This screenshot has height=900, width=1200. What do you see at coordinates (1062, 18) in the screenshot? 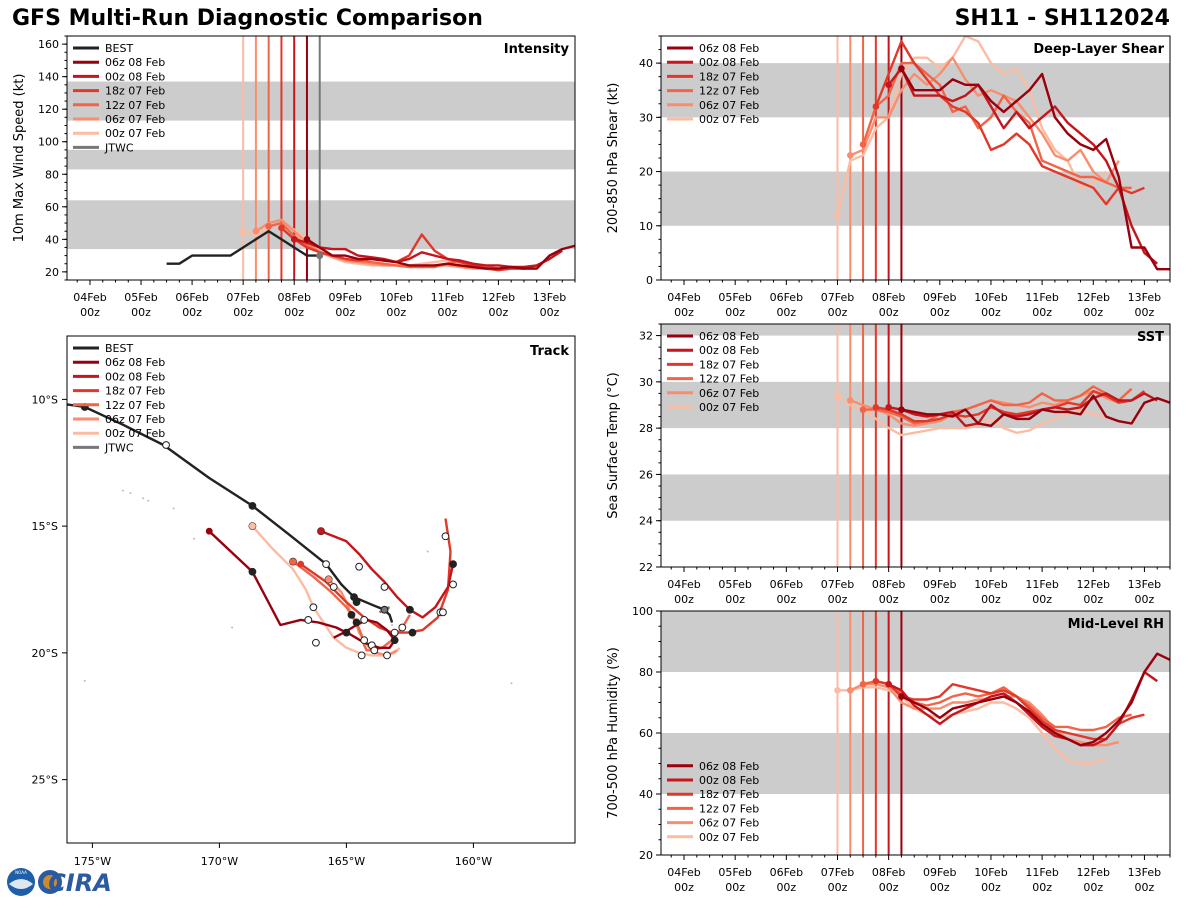
I see `storm-id: SH11 - SH112024` at bounding box center [1062, 18].